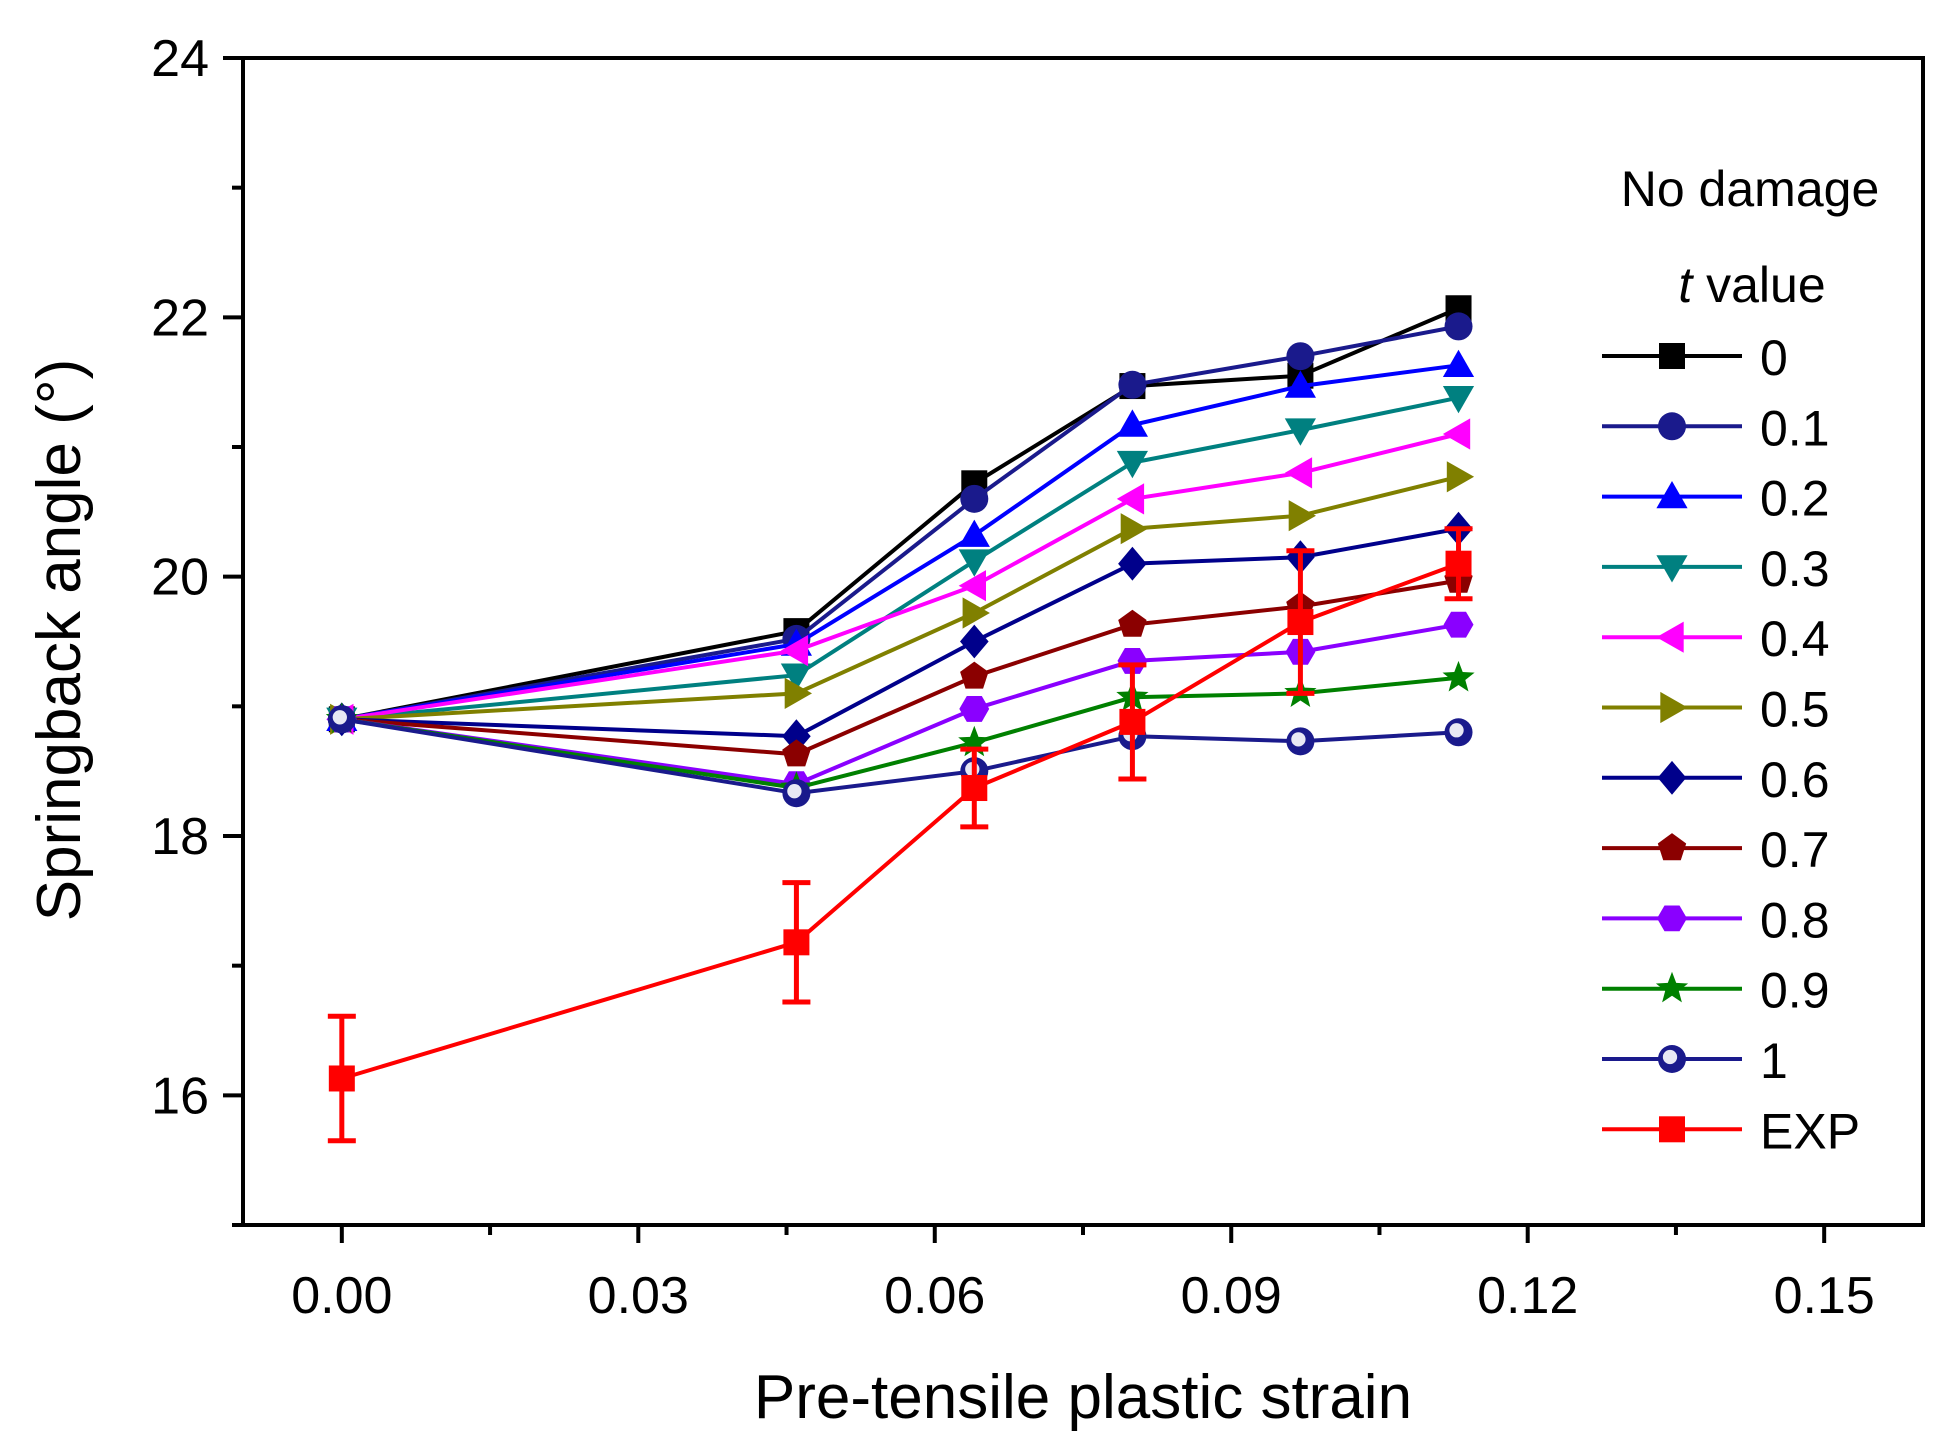 The image size is (1953, 1449). What do you see at coordinates (1751, 285) in the screenshot?
I see `legend-subheader: t value` at bounding box center [1751, 285].